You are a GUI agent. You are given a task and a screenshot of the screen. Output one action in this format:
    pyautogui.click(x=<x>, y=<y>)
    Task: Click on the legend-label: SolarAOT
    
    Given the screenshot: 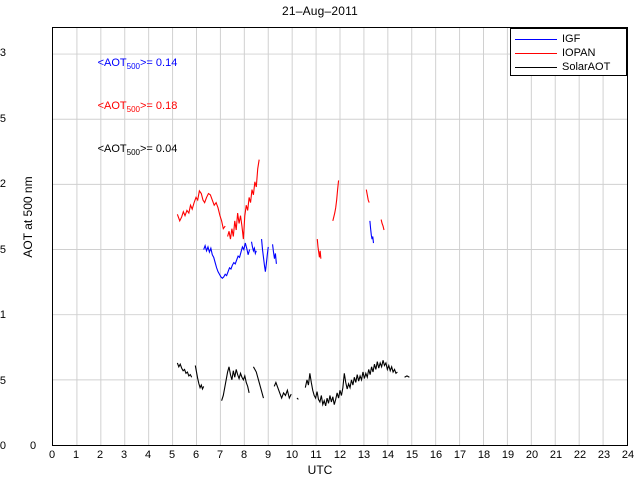 What is the action you would take?
    pyautogui.click(x=586, y=66)
    